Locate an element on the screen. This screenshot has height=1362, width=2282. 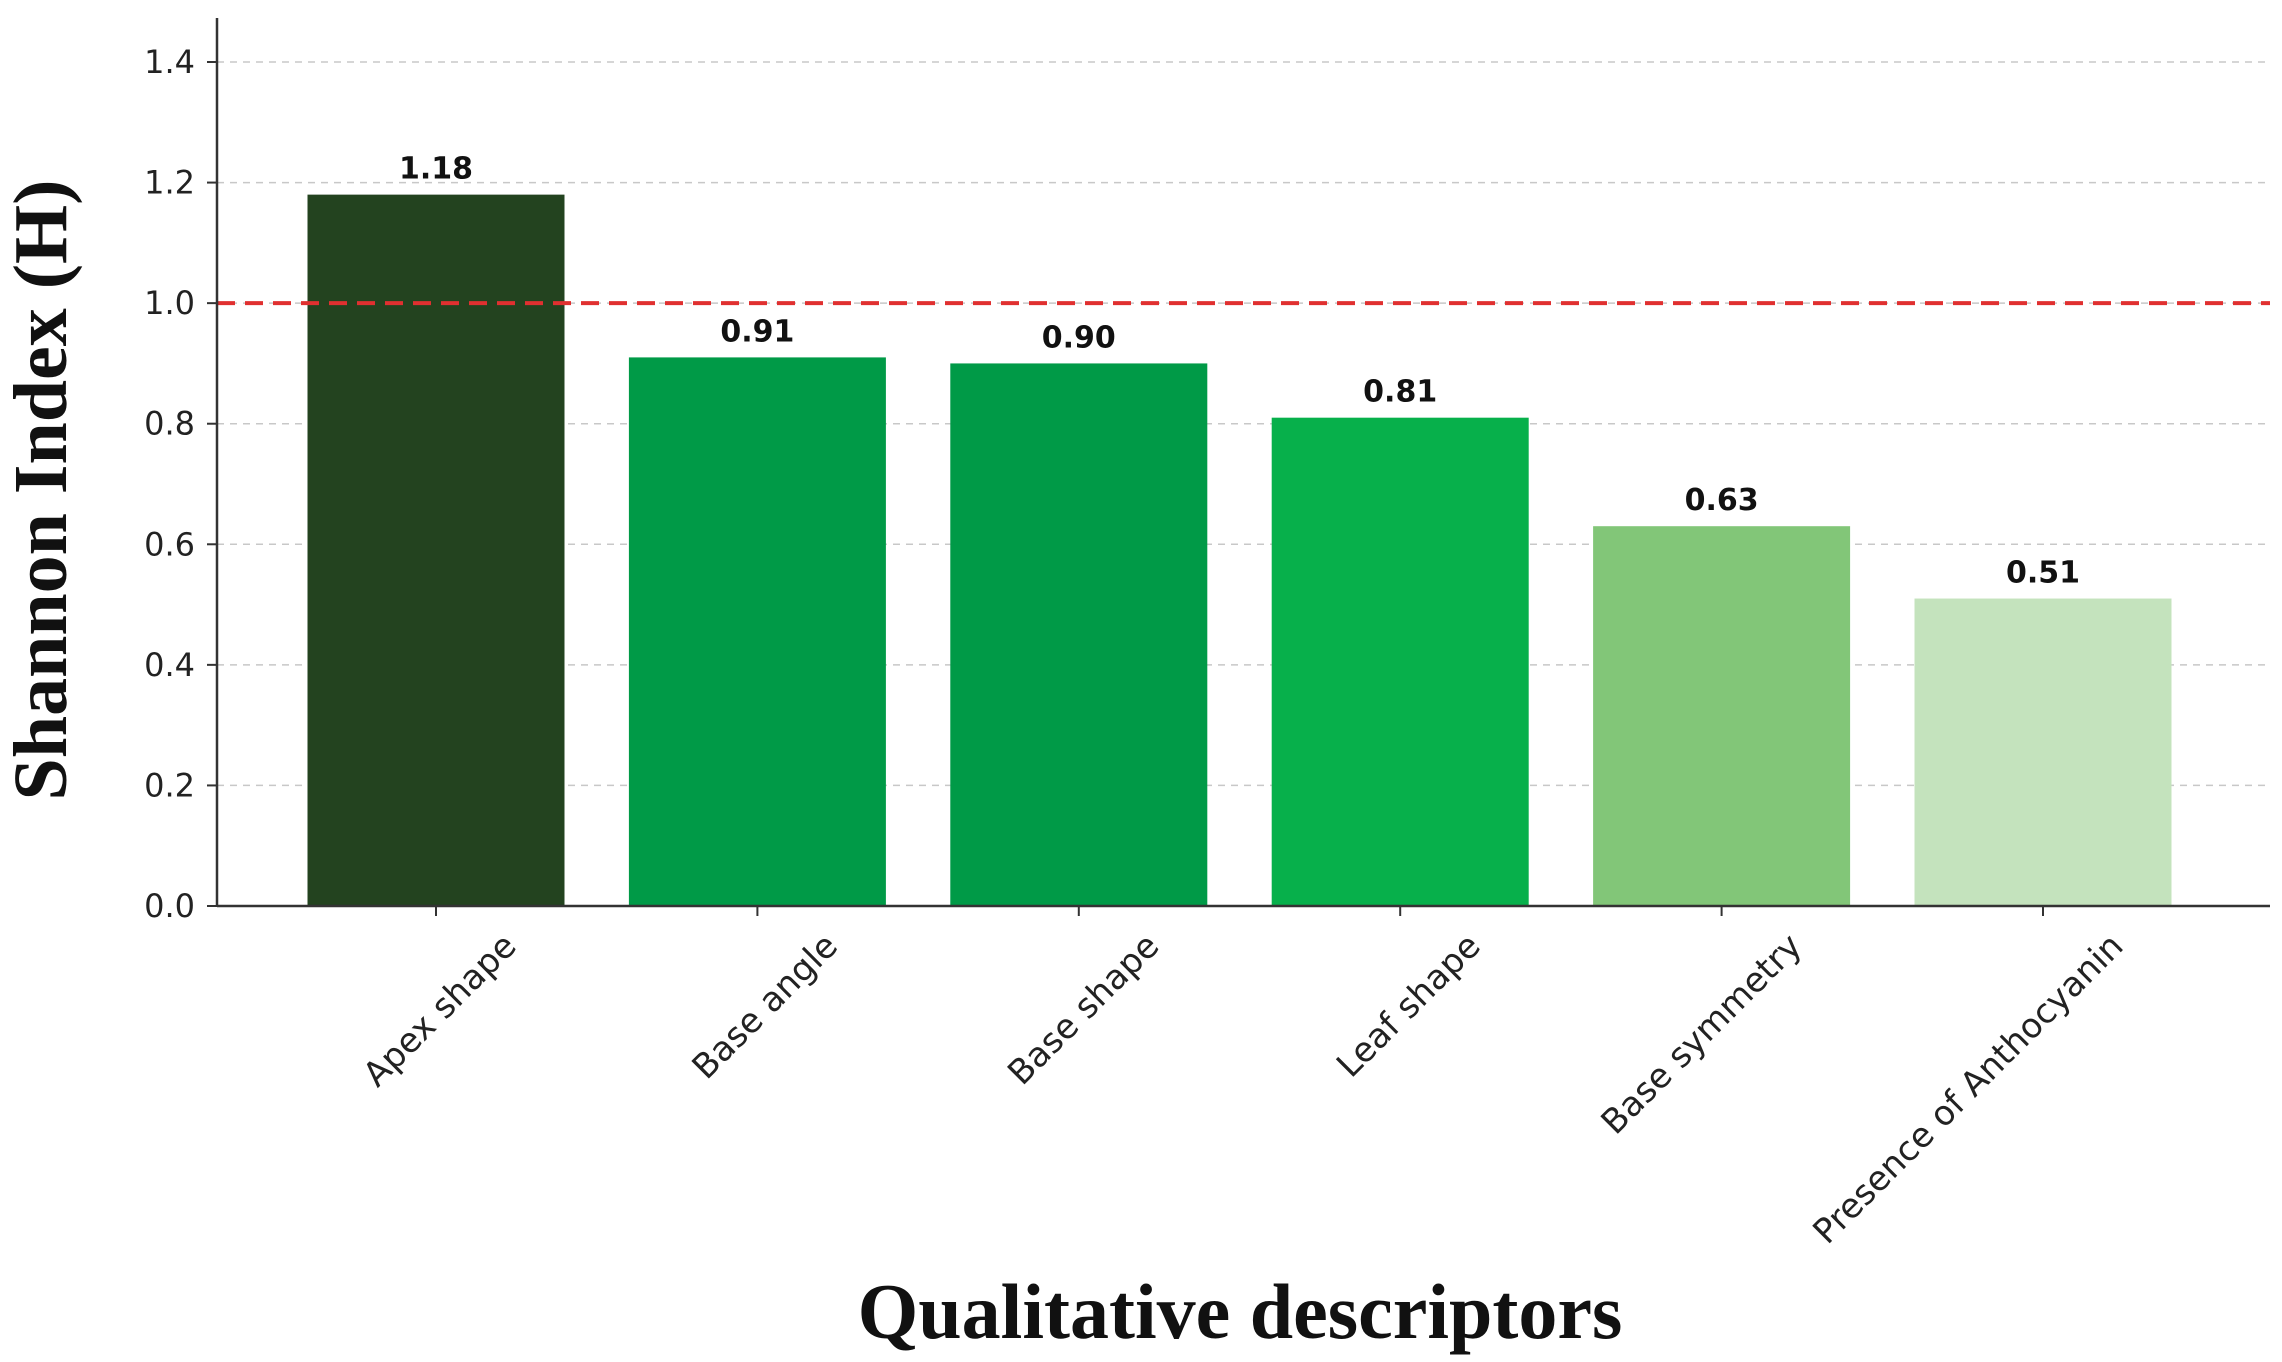
y-tick-label: 1.2 is located at coordinates (169, 183).